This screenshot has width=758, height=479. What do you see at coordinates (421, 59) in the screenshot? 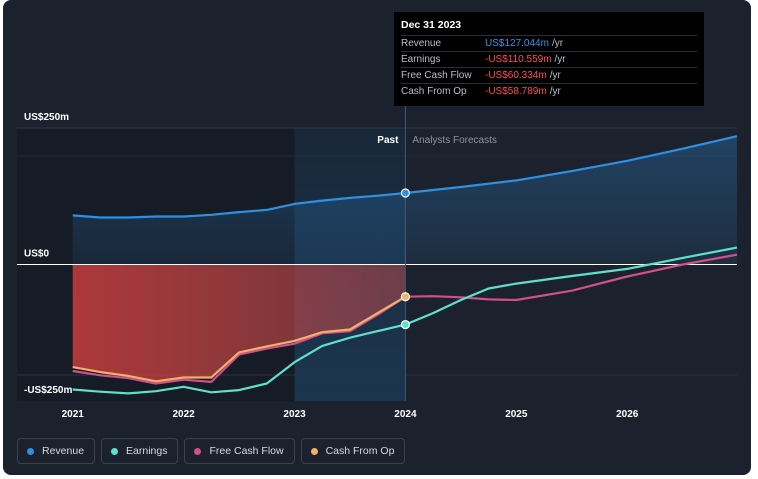
I see `tooltip-label: Earnings` at bounding box center [421, 59].